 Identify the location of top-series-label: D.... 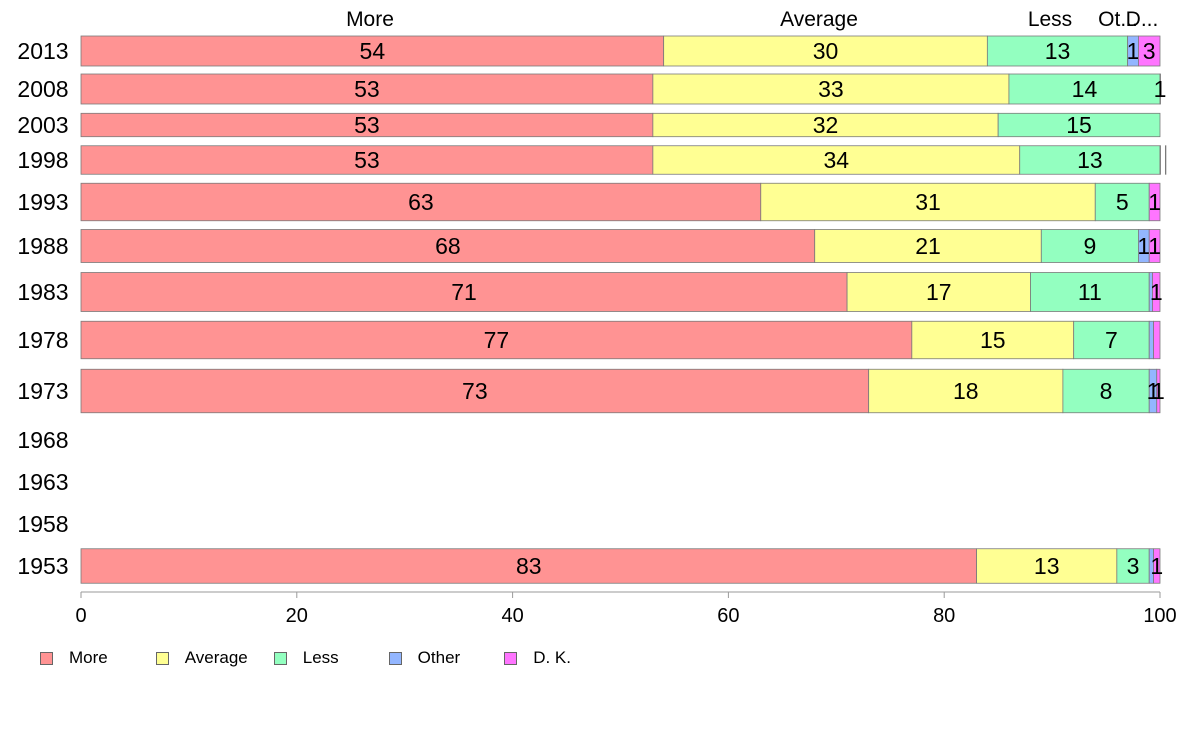
(1142, 19).